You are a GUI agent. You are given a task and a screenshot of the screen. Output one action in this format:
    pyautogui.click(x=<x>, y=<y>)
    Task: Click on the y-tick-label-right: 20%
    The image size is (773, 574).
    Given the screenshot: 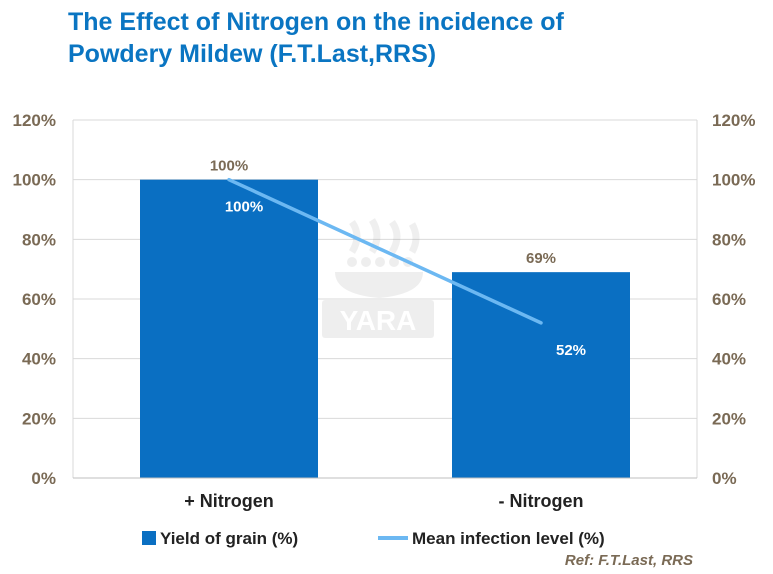 What is the action you would take?
    pyautogui.click(x=729, y=418)
    